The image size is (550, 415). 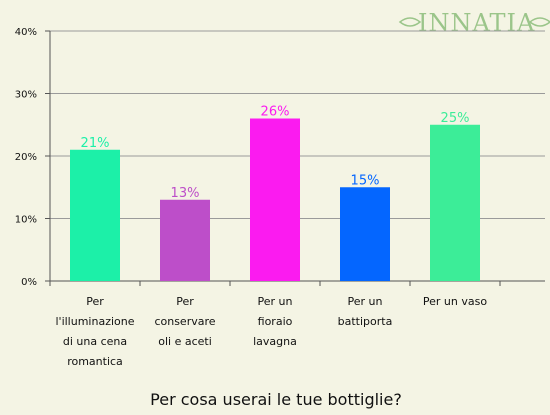 What do you see at coordinates (184, 321) in the screenshot?
I see `category-label: conservare` at bounding box center [184, 321].